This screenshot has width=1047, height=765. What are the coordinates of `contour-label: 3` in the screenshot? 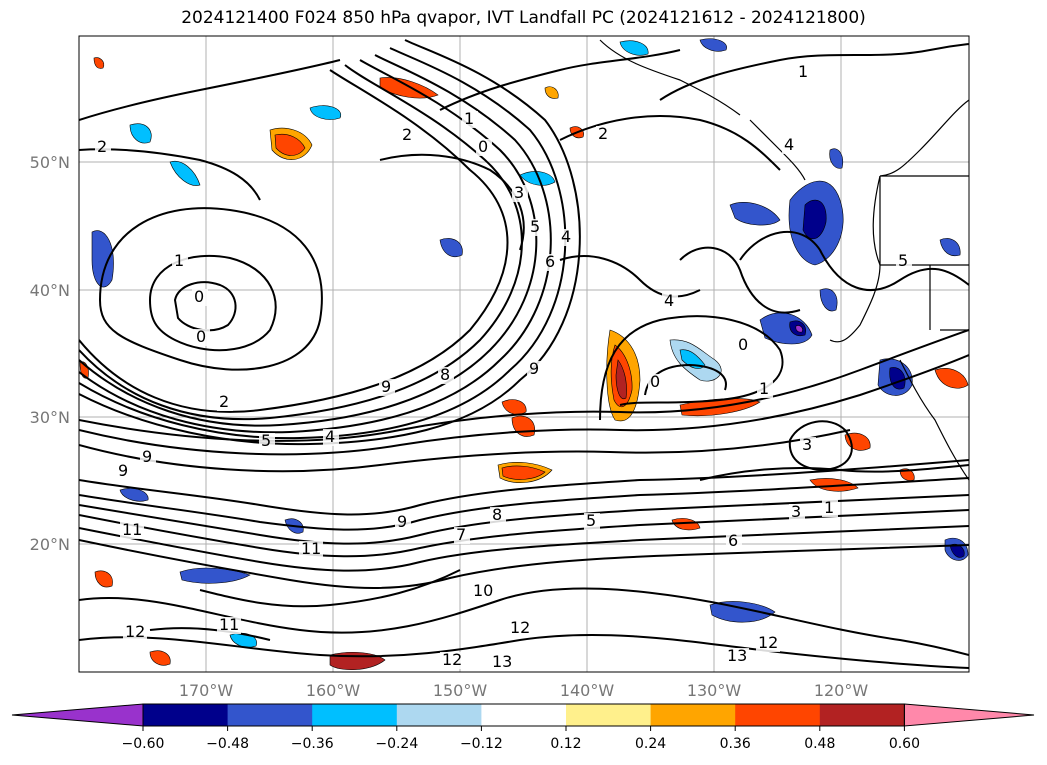 It's located at (796, 511).